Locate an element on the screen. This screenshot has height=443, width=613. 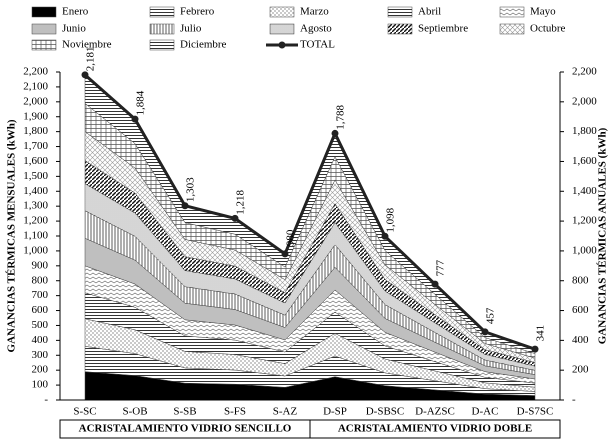
x-tick-label: S-AZ is located at coordinates (285, 412).